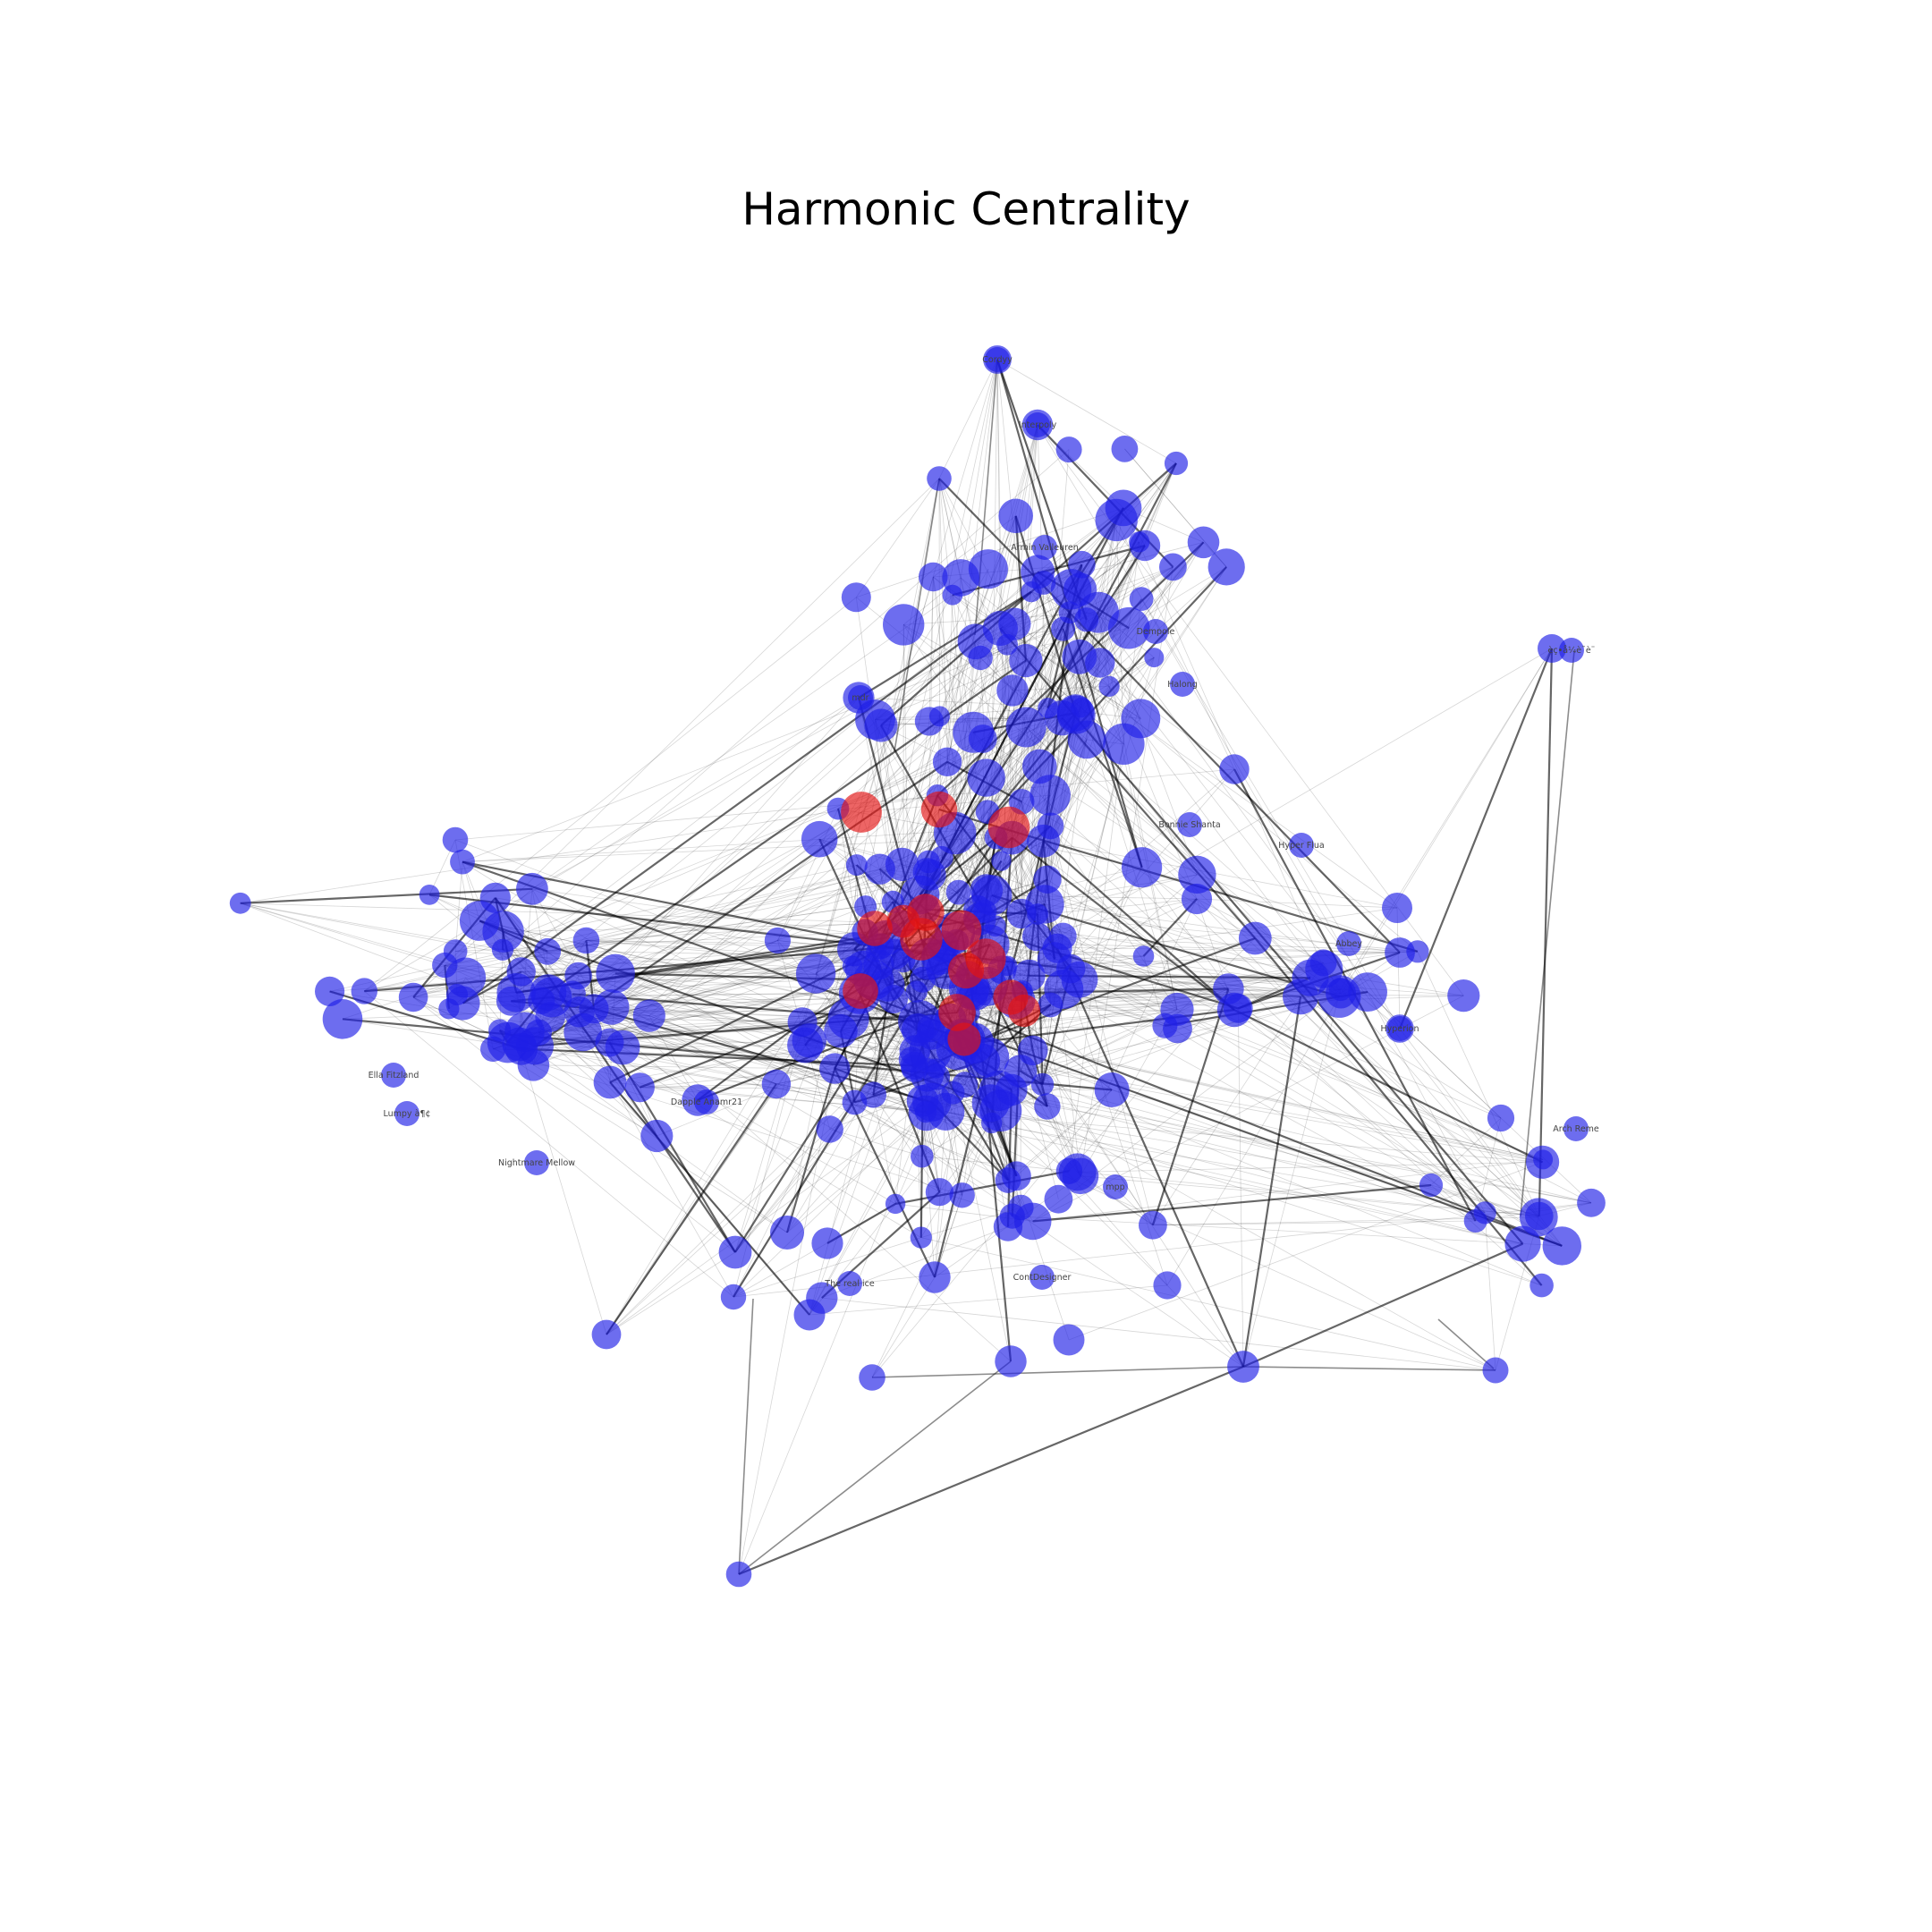 This screenshot has width=1932, height=1932. I want to click on node-label: Hyper Flua, so click(1301, 846).